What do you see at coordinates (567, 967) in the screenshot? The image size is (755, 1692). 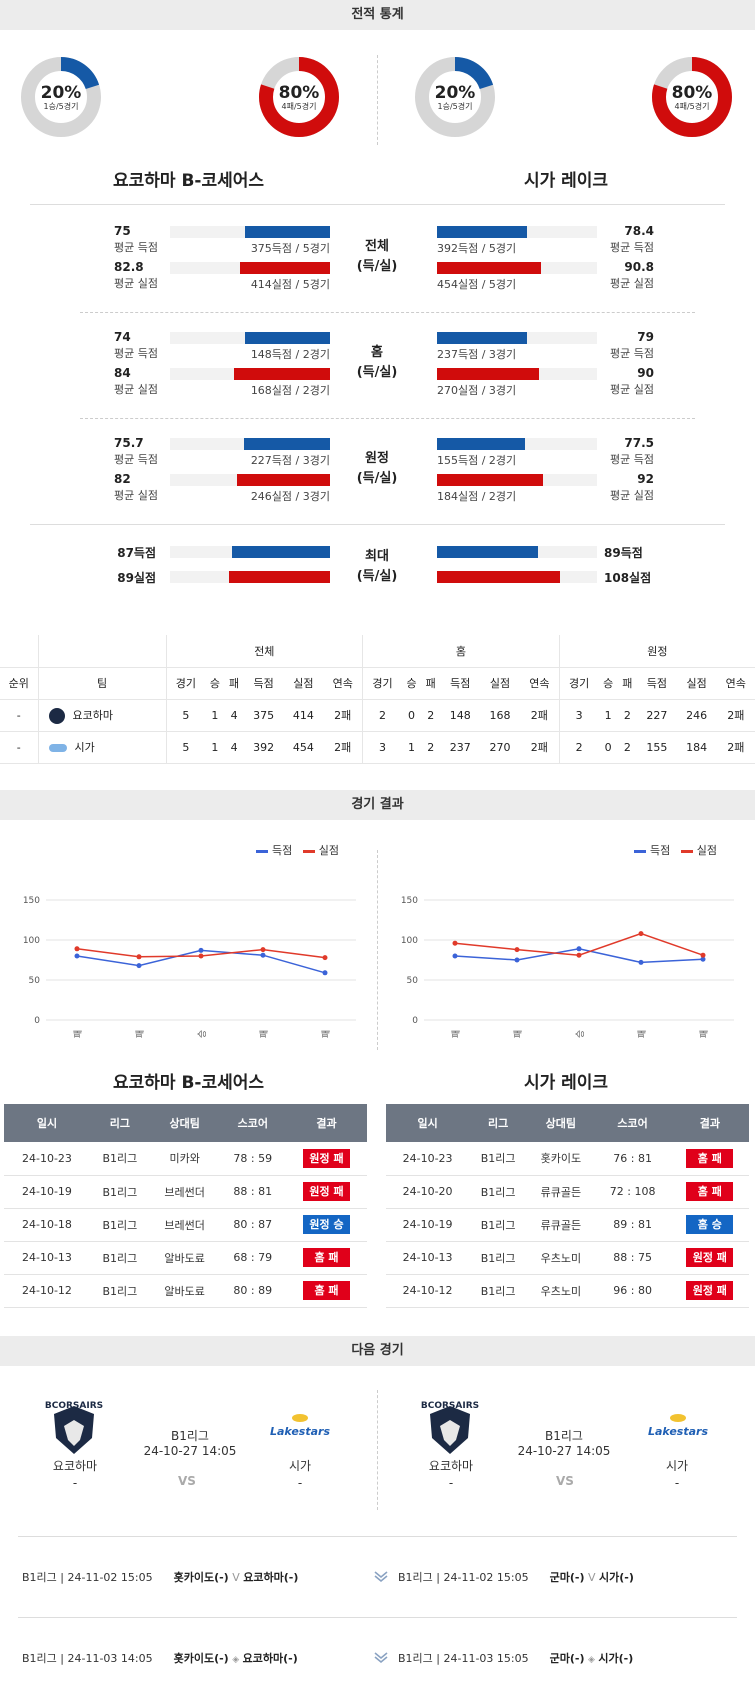 I see `away-results-chart: 0 50 100 150 패 패 승 패 패` at bounding box center [567, 967].